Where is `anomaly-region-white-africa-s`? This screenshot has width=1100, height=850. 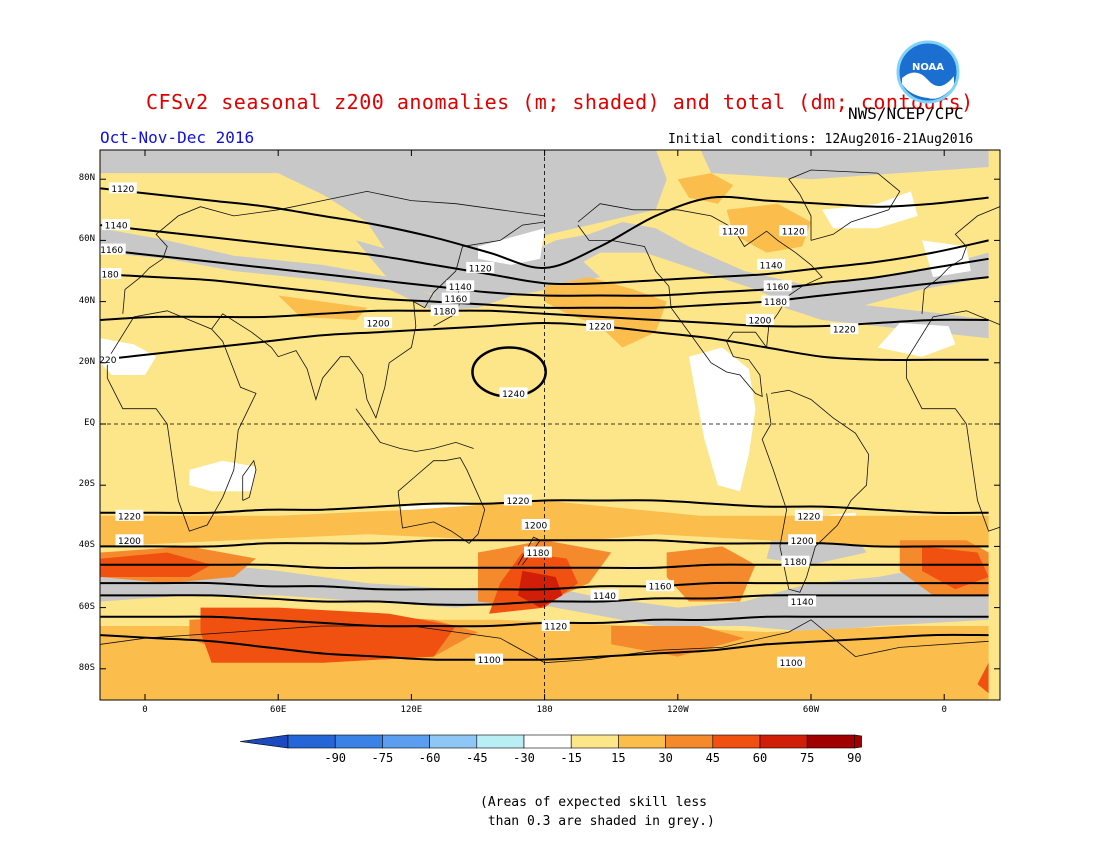 anomaly-region-white-africa-s is located at coordinates (222, 476).